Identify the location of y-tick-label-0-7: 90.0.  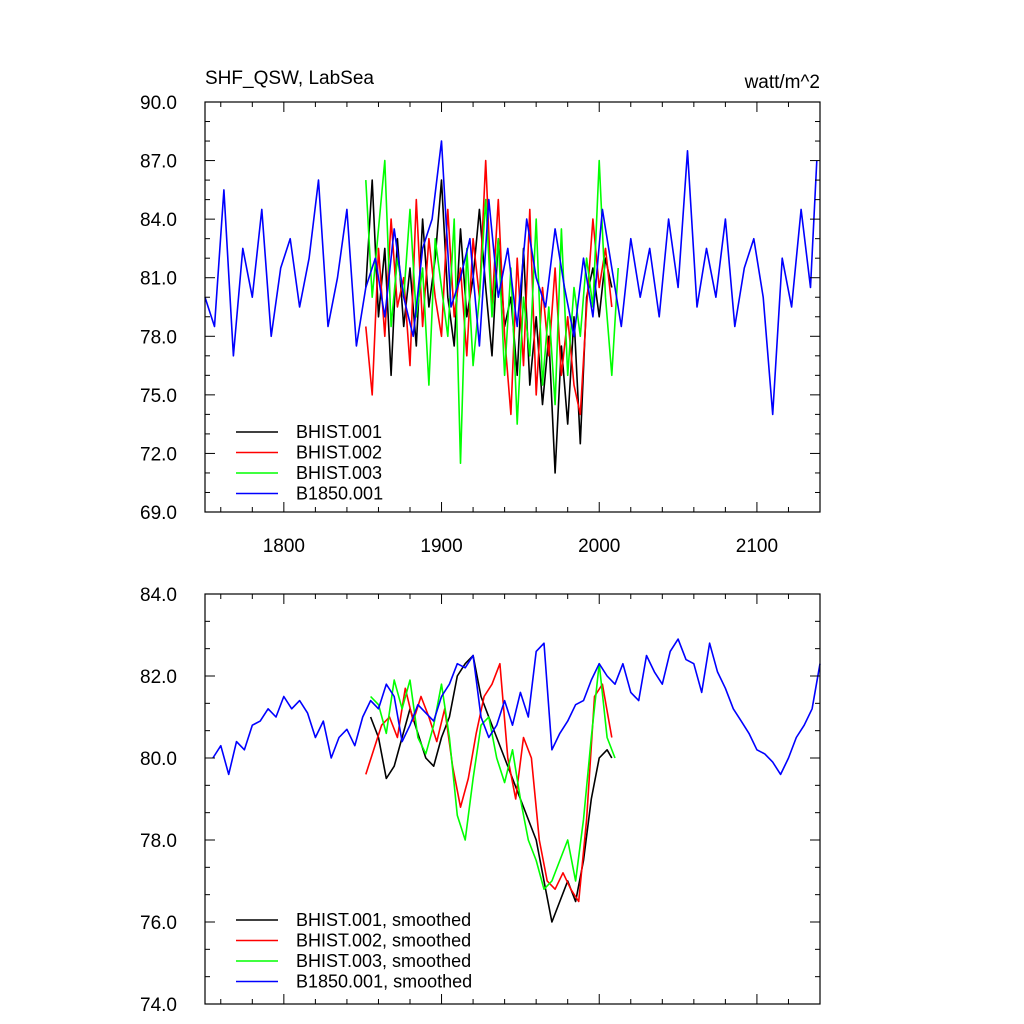
(158, 103).